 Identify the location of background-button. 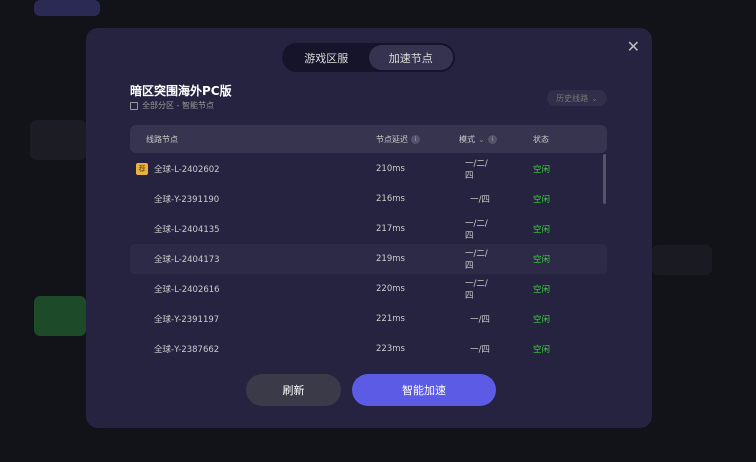
(60, 316).